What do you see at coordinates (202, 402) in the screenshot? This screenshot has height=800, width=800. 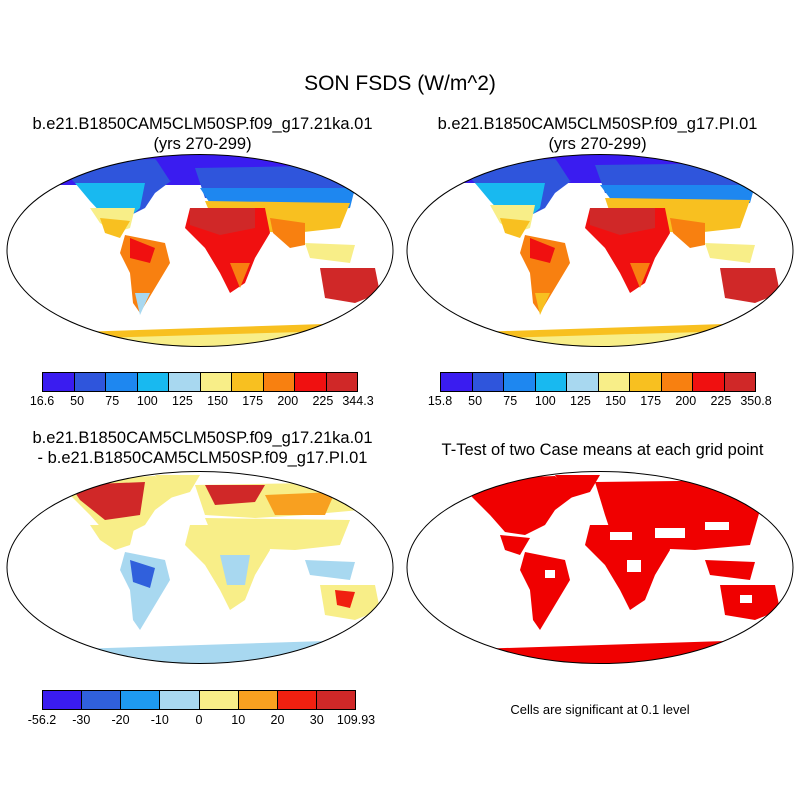 I see `colorbar-21ka-ticks: 16.6 50 75 100 125 150 175 200 225 344.3` at bounding box center [202, 402].